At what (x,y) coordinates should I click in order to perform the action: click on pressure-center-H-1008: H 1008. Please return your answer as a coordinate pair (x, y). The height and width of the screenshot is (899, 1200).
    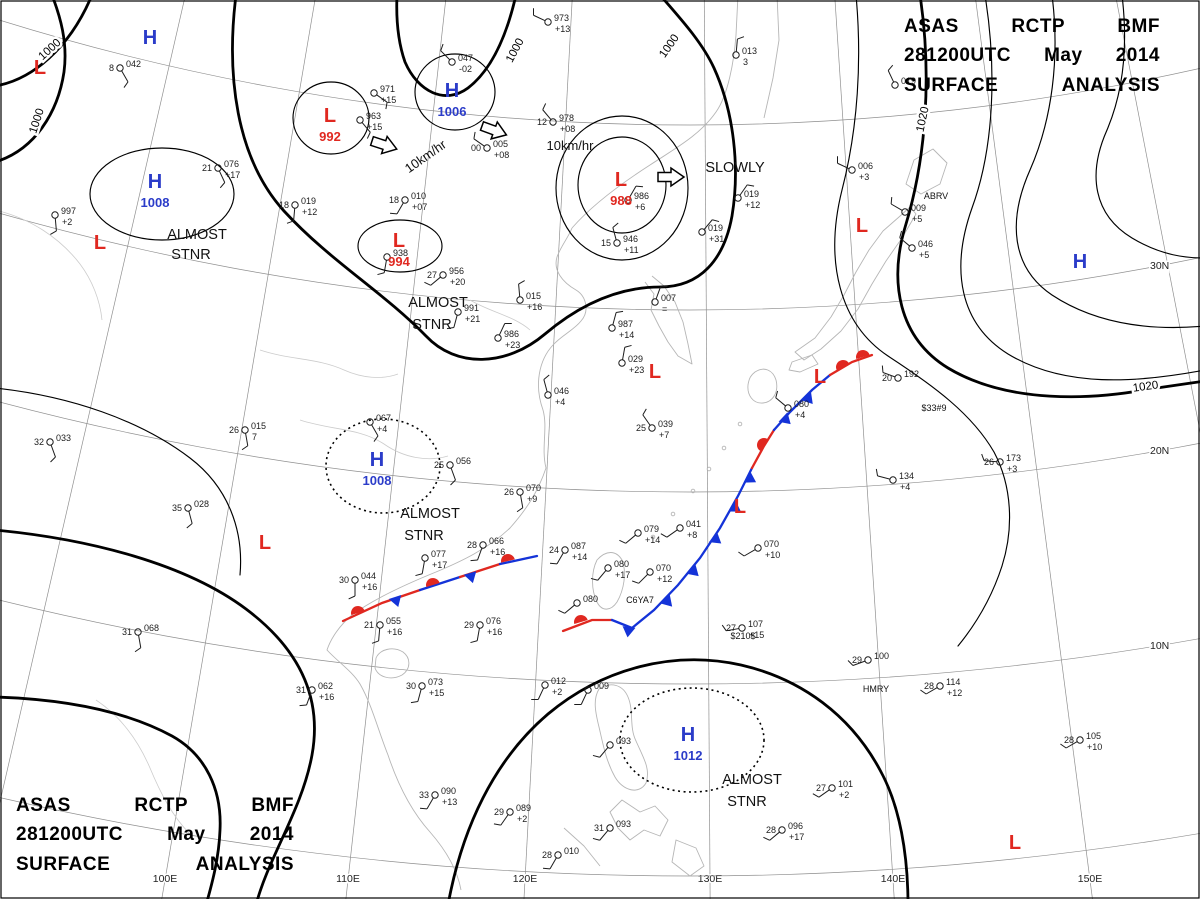
    Looking at the image, I should click on (377, 468).